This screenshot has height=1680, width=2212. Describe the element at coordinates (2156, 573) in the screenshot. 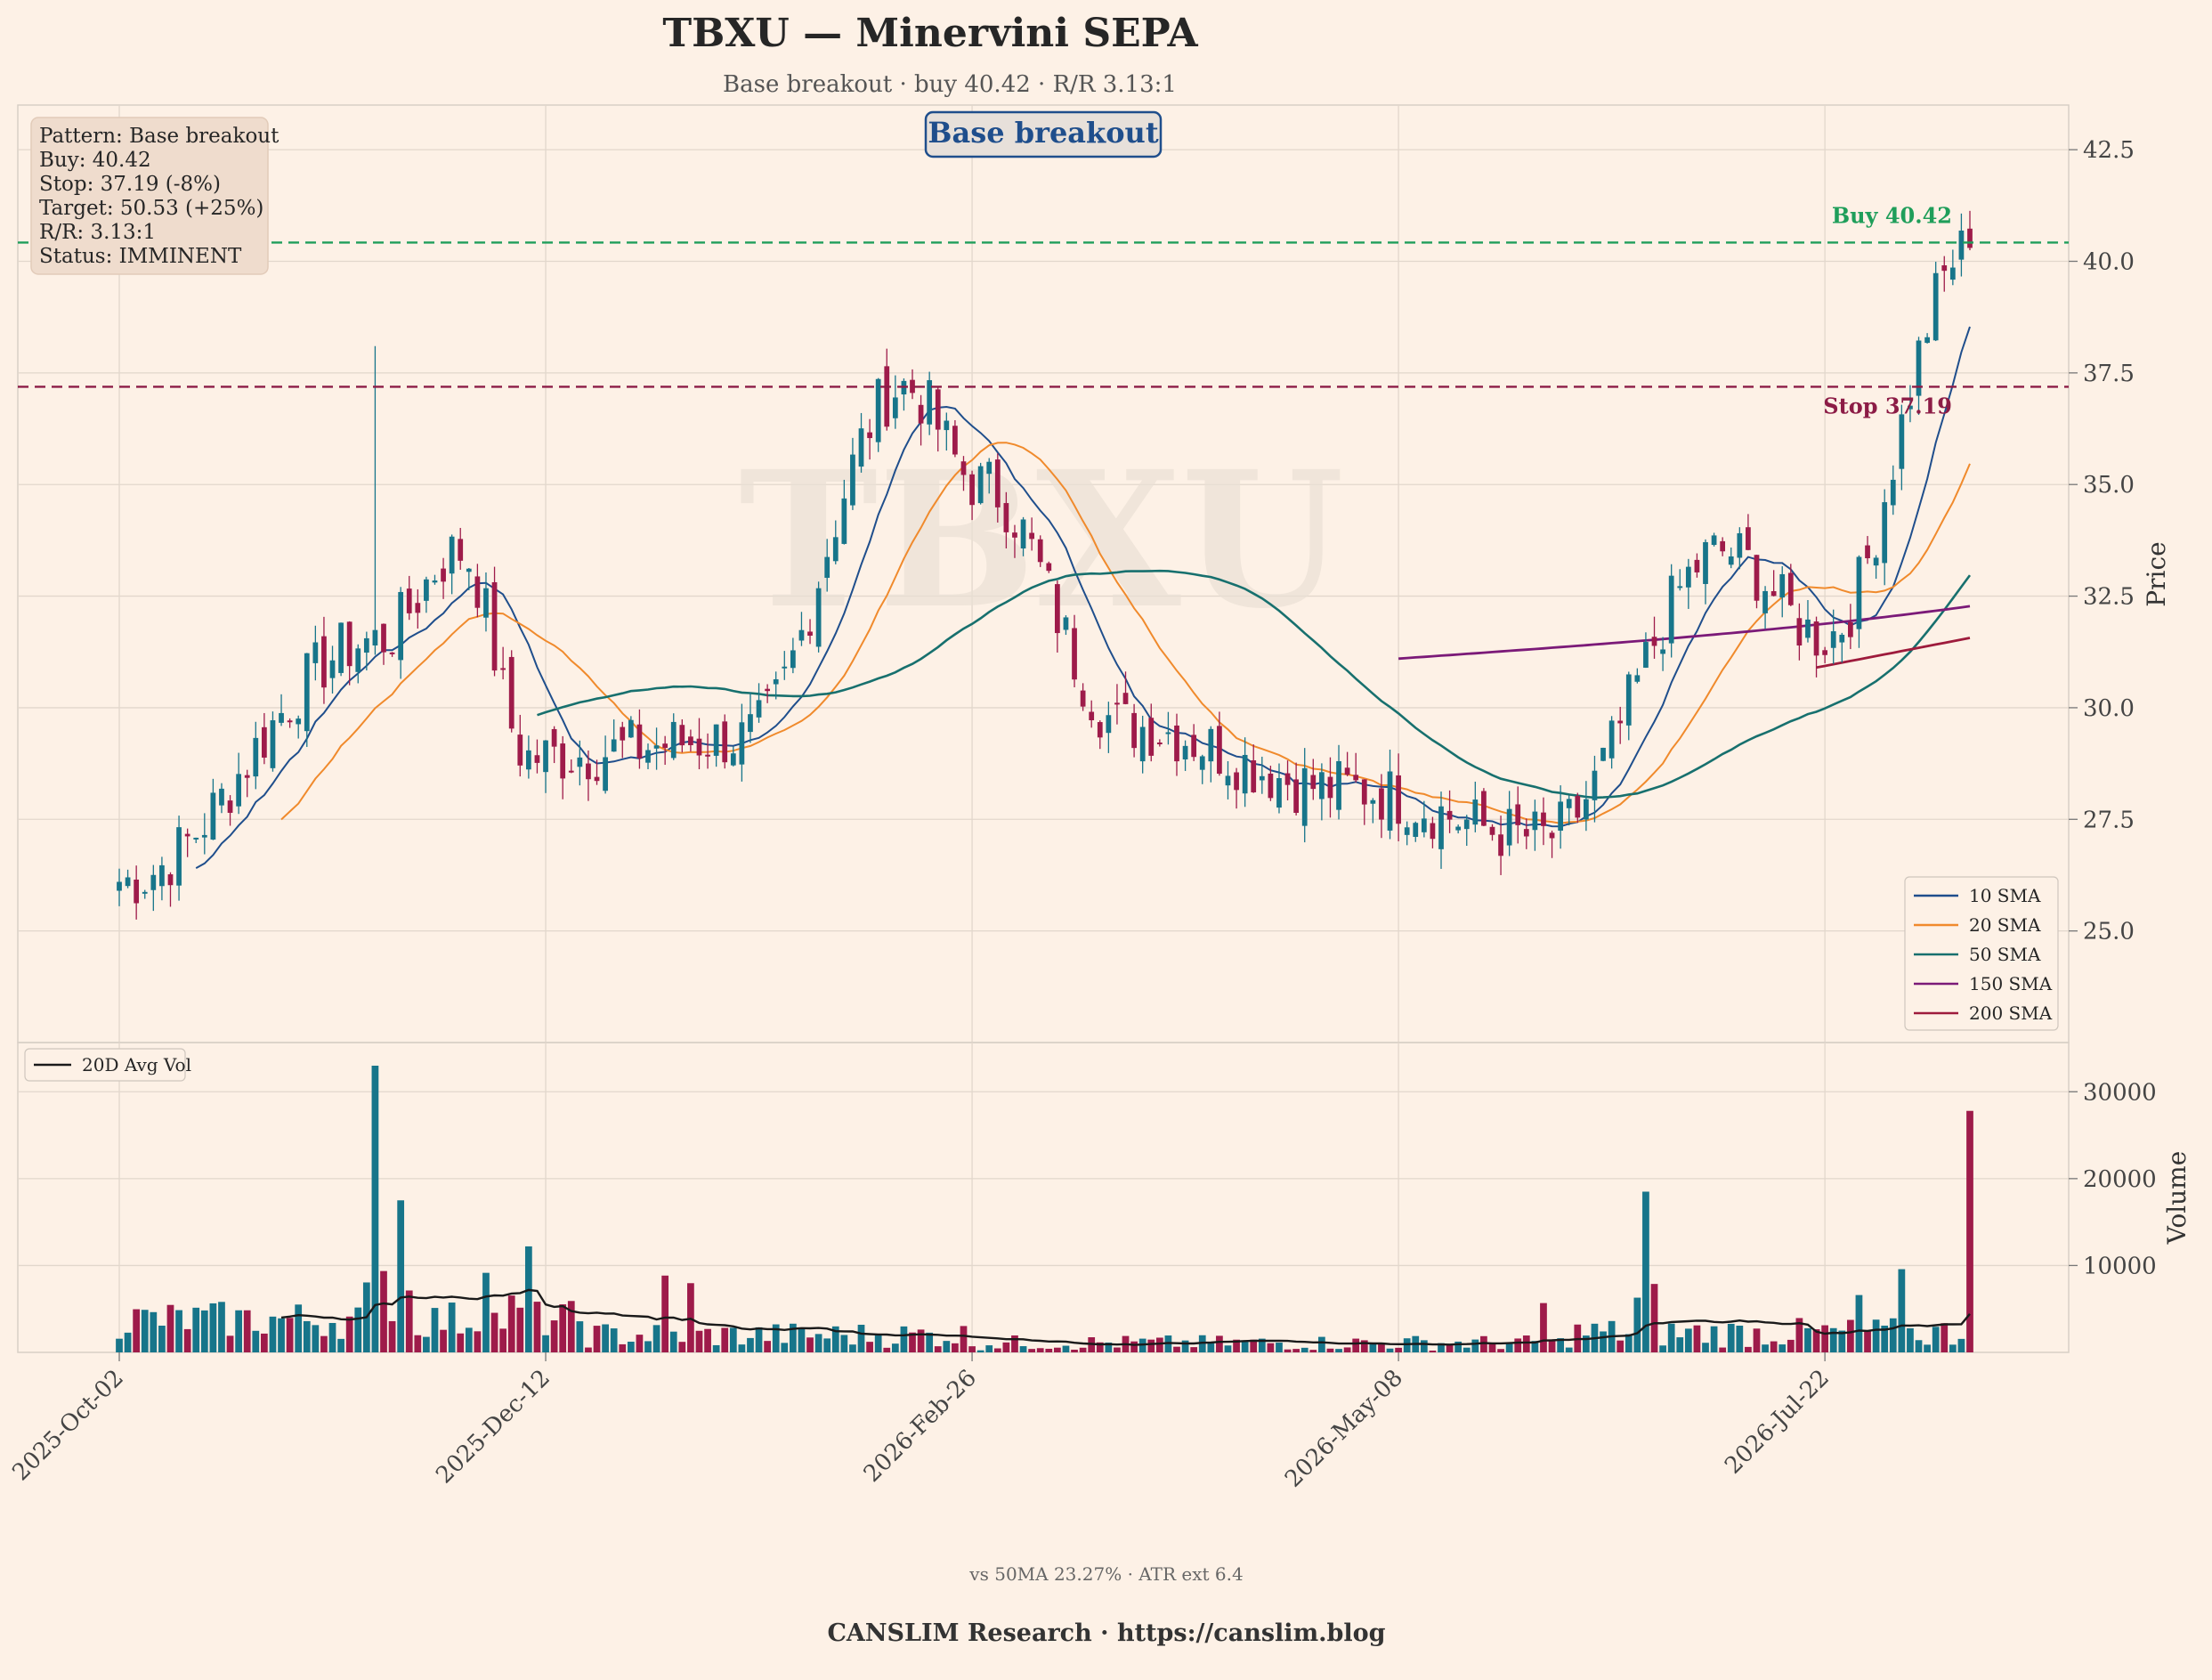

I see `price-axis-label: Price` at that location.